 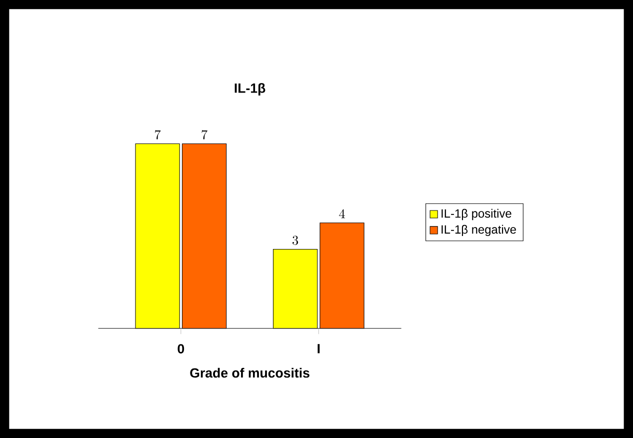 What do you see at coordinates (319, 349) in the screenshot?
I see `x-tick-label: I` at bounding box center [319, 349].